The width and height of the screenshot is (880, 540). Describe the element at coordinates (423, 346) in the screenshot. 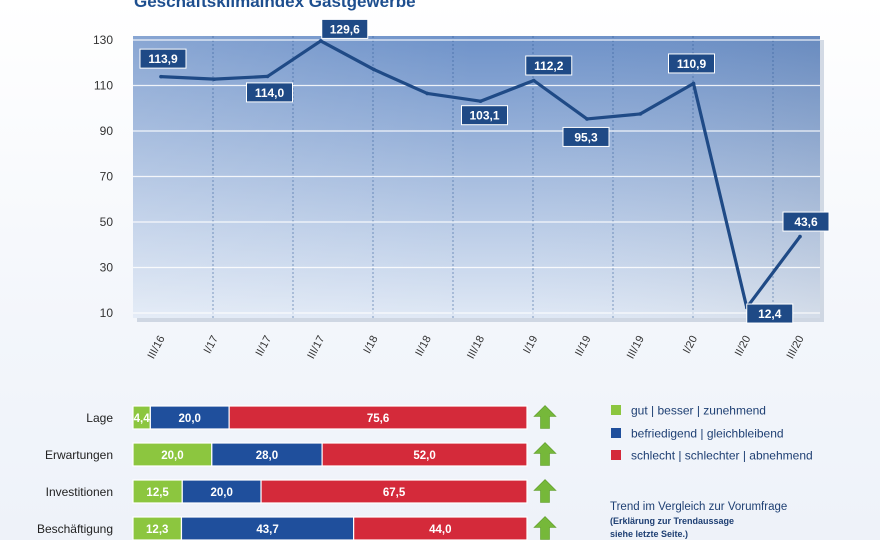

I see `x-tick-label: II/18` at that location.